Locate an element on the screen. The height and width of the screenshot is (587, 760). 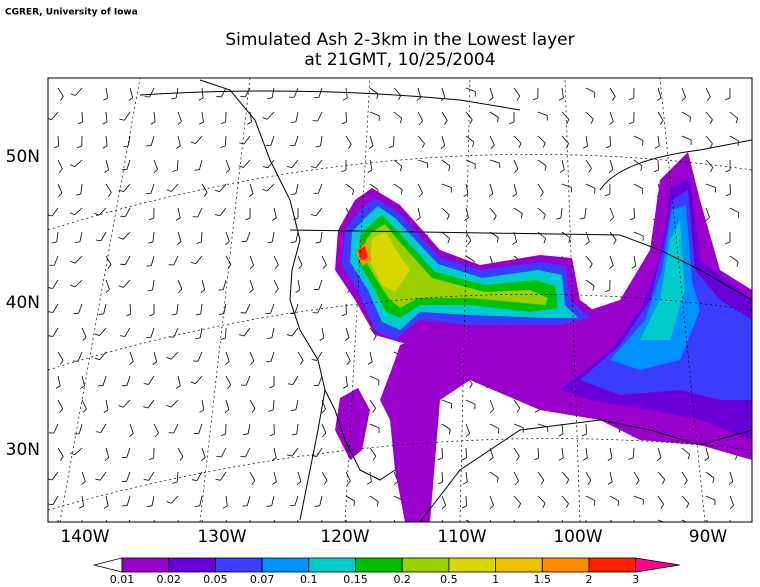
colorbar-box is located at coordinates (565, 565).